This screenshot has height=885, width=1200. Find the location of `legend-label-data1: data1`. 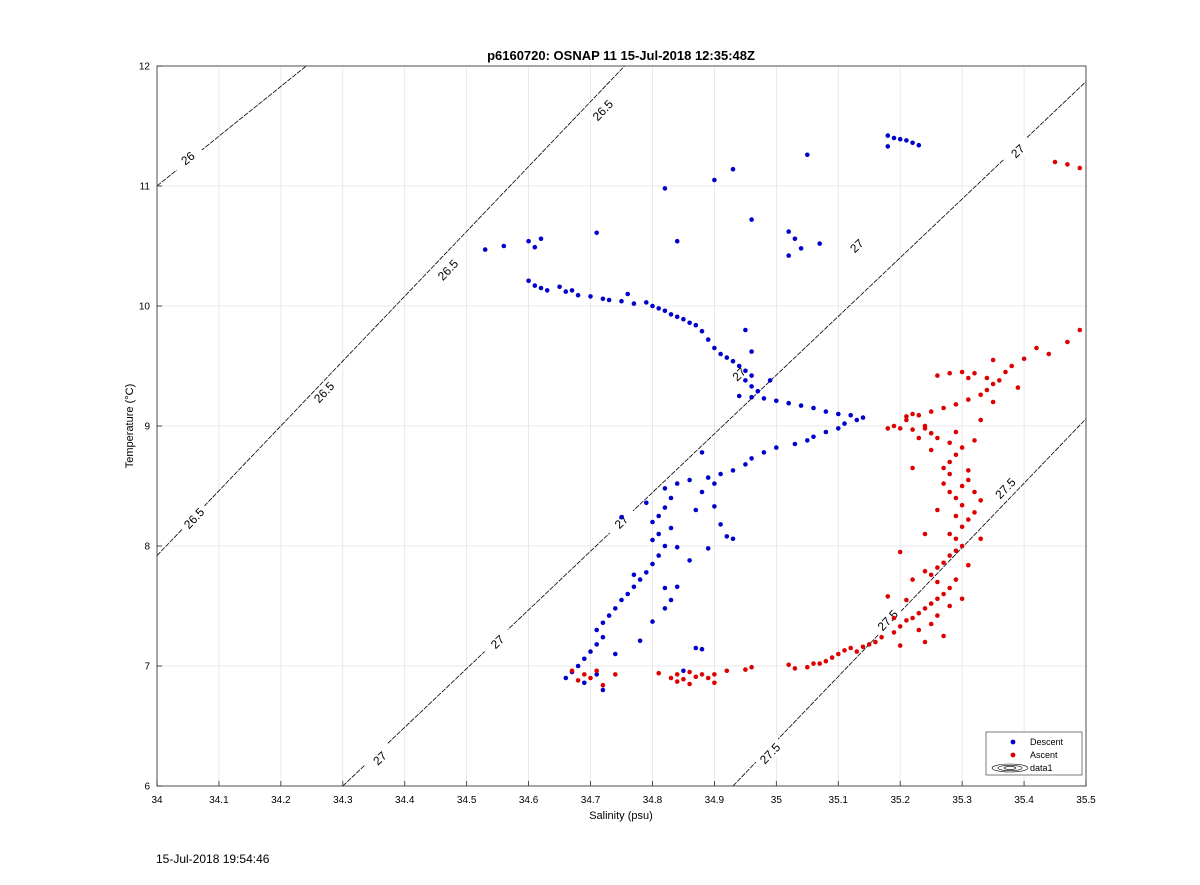

legend-label-data1: data1 is located at coordinates (1041, 768).